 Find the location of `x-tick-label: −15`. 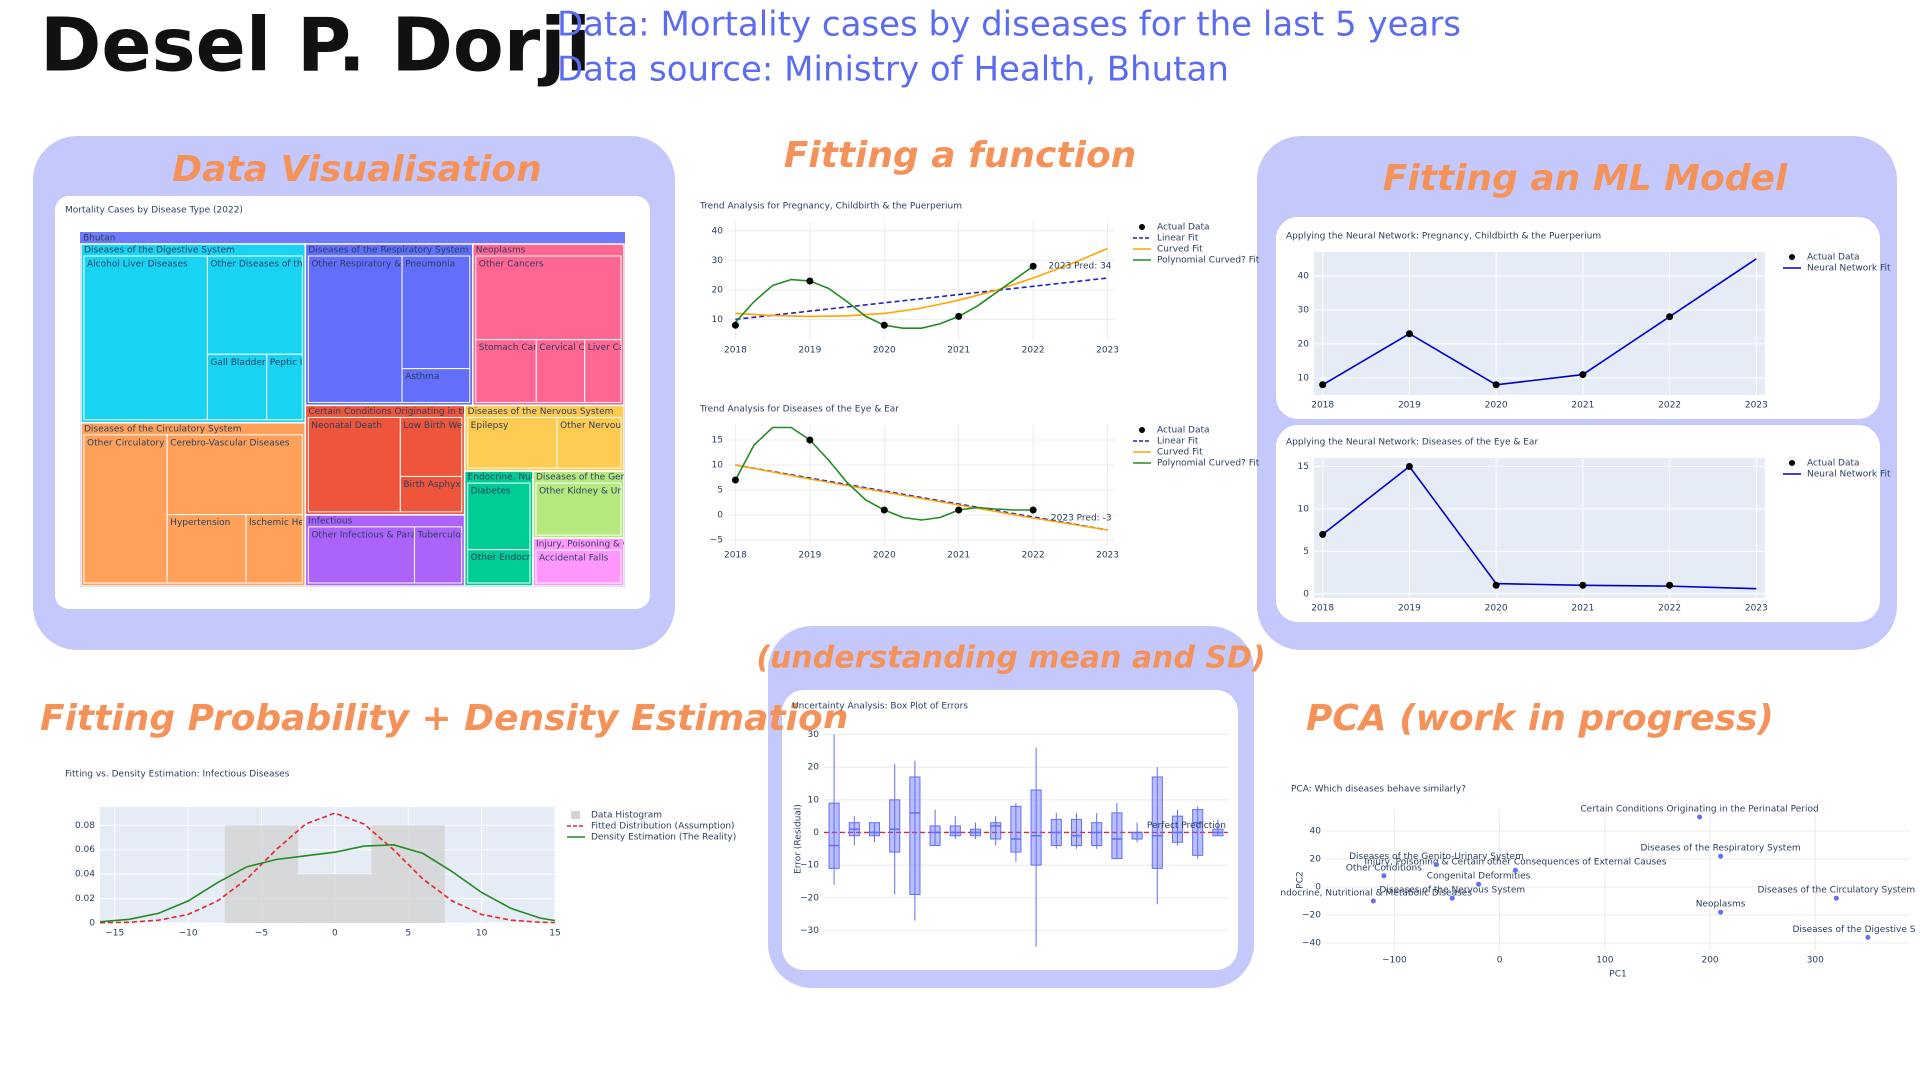

x-tick-label: −15 is located at coordinates (114, 934).